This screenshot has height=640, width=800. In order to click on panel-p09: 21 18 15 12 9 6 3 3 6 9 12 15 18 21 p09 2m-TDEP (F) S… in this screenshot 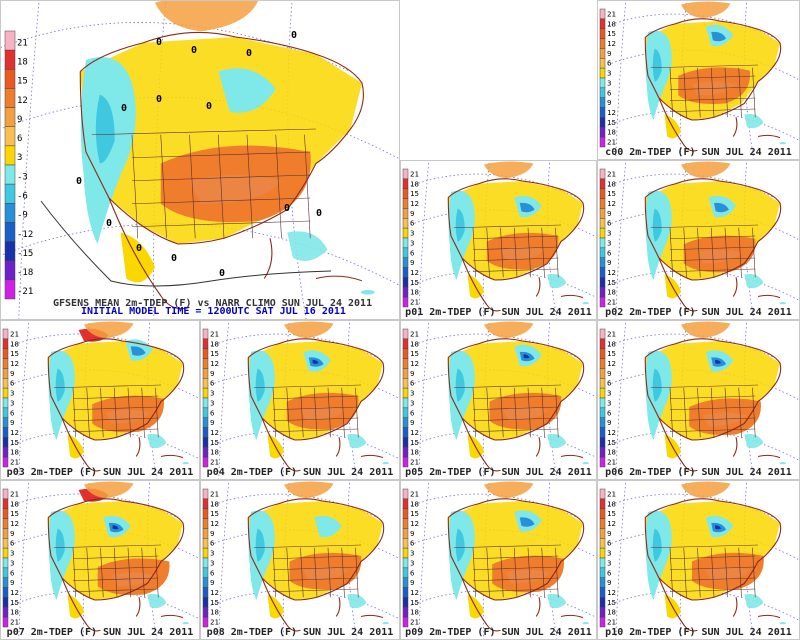, I will do `click(498, 560)`.